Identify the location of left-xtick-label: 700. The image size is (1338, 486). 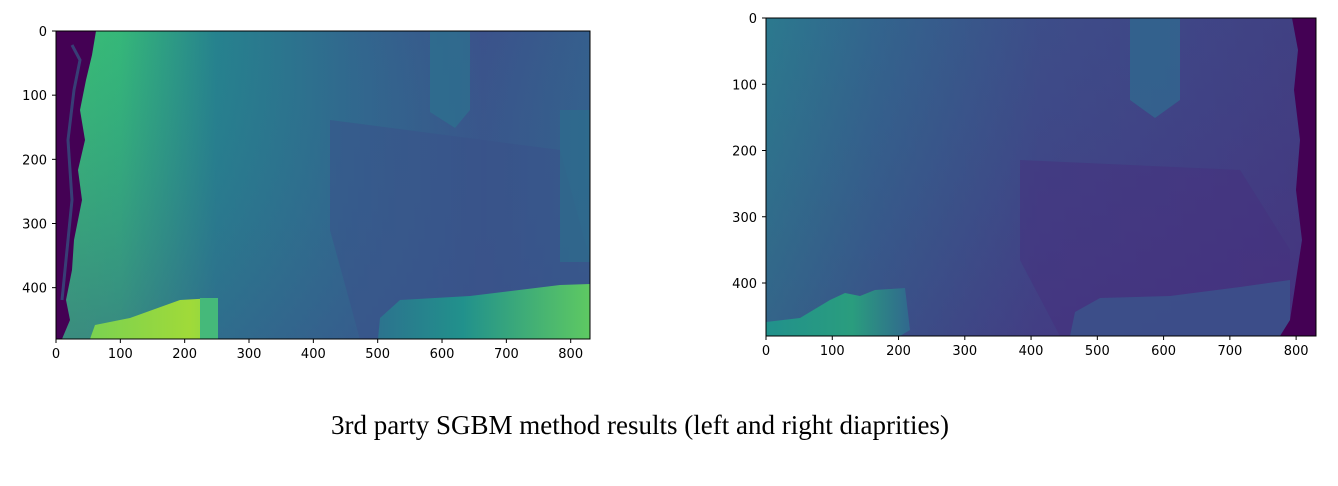
(506, 354).